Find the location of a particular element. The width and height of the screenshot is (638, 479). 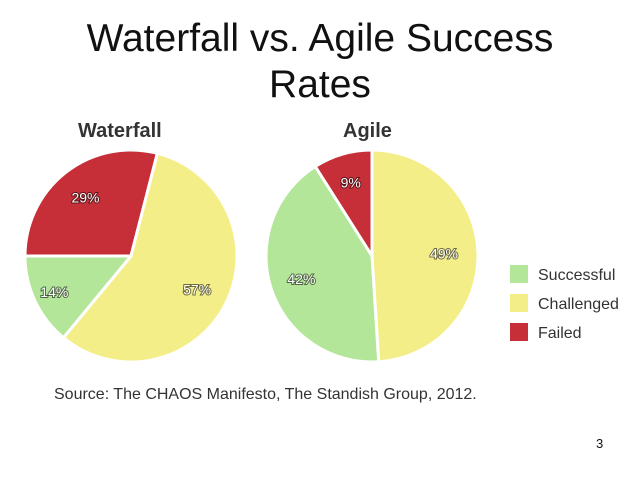

waterfall-label-challenged: 57% is located at coordinates (197, 290).